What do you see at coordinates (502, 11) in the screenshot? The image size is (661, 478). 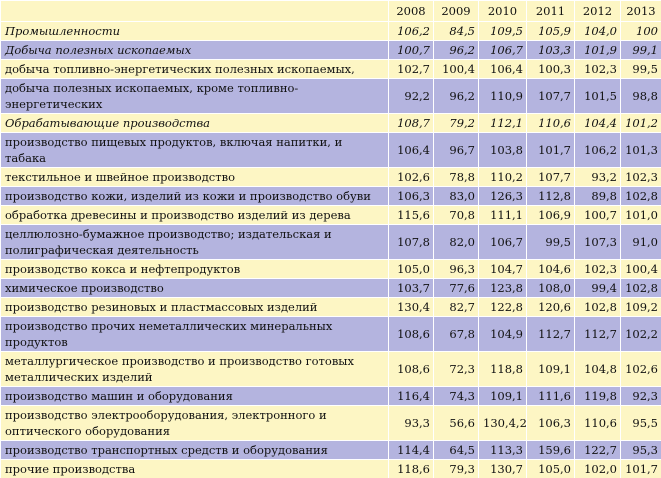 I see `year-header: 2010` at bounding box center [502, 11].